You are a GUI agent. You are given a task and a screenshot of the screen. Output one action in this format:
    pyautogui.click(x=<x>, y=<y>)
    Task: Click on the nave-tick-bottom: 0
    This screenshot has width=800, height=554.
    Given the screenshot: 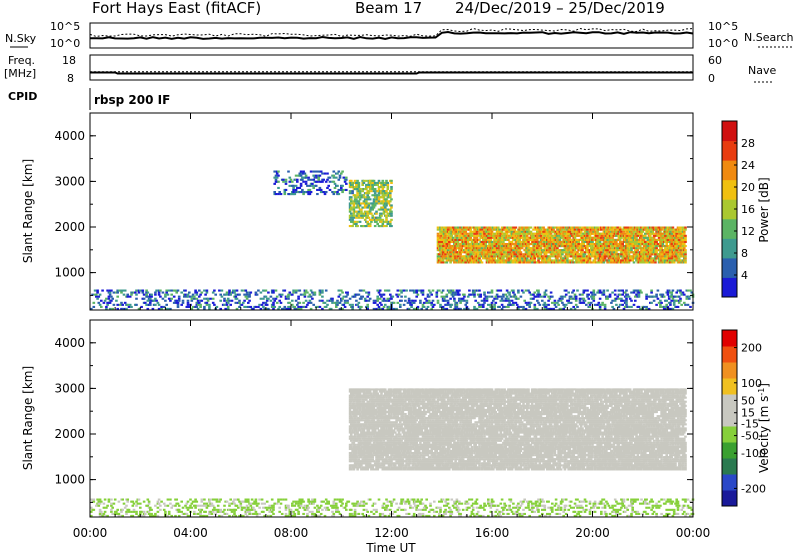 What is the action you would take?
    pyautogui.click(x=711, y=78)
    